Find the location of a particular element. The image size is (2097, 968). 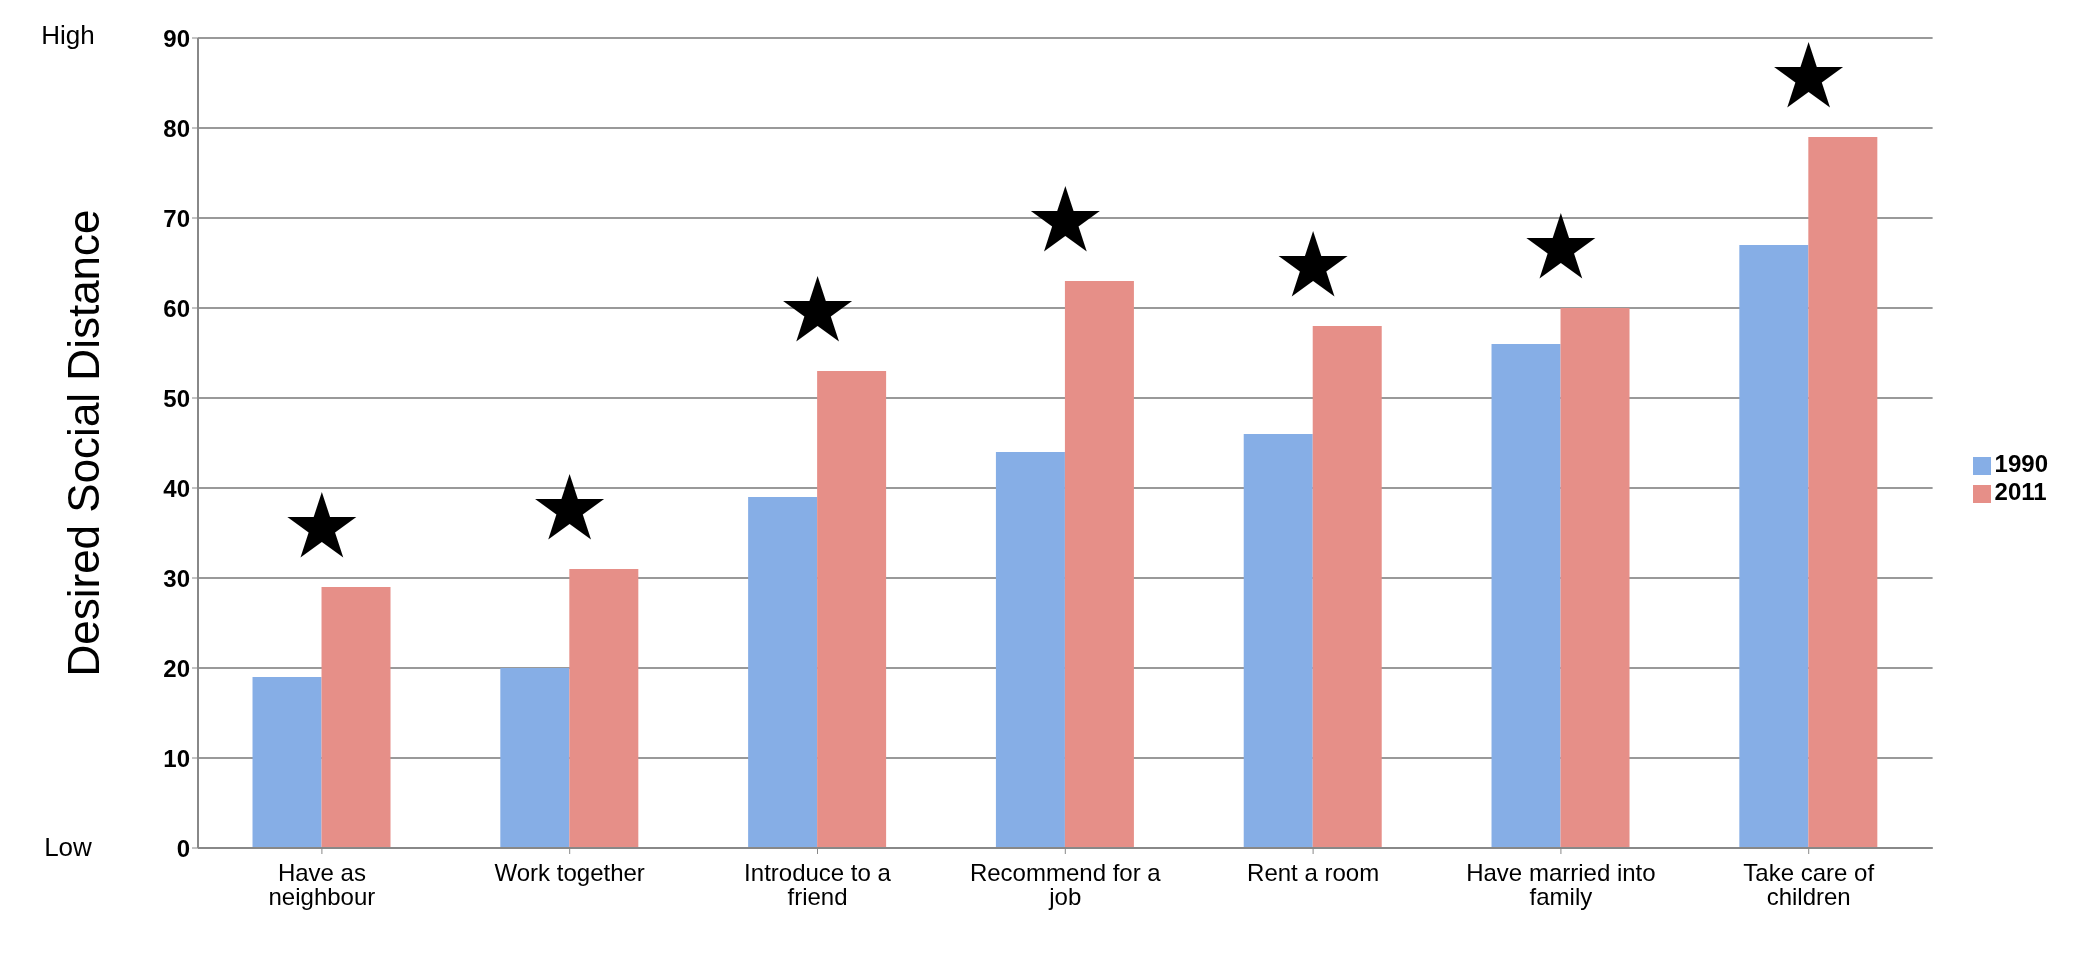

y-tick-label: 90 is located at coordinates (176, 38).